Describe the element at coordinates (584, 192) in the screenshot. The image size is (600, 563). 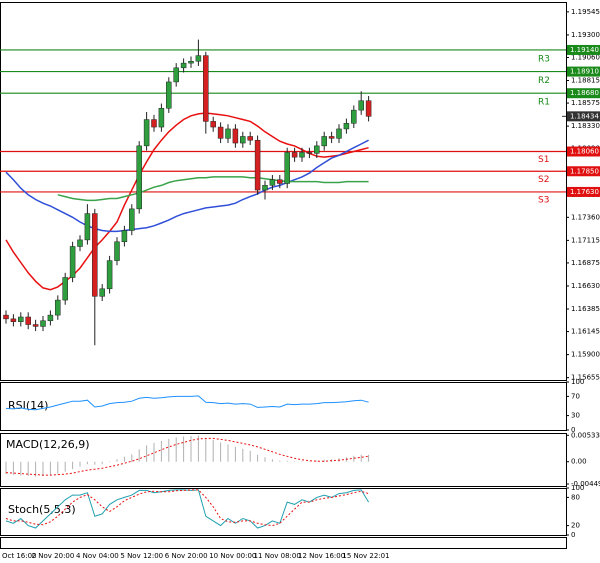
I see `level-price: 1.17630` at that location.